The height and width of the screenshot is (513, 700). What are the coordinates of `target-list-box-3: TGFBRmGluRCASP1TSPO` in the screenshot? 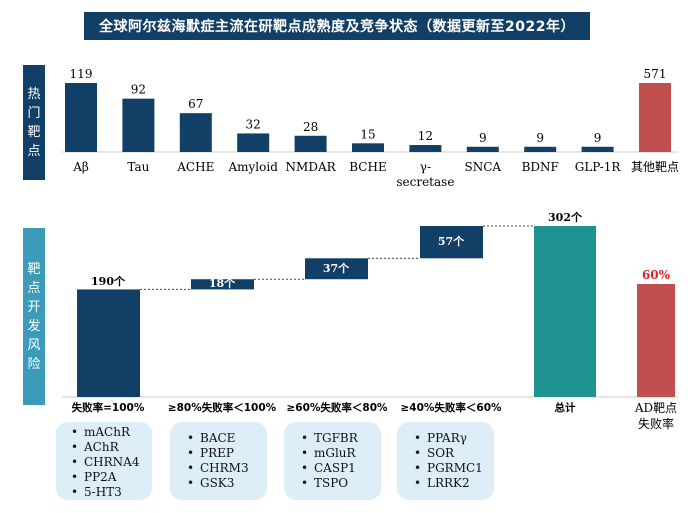 It's located at (332, 461).